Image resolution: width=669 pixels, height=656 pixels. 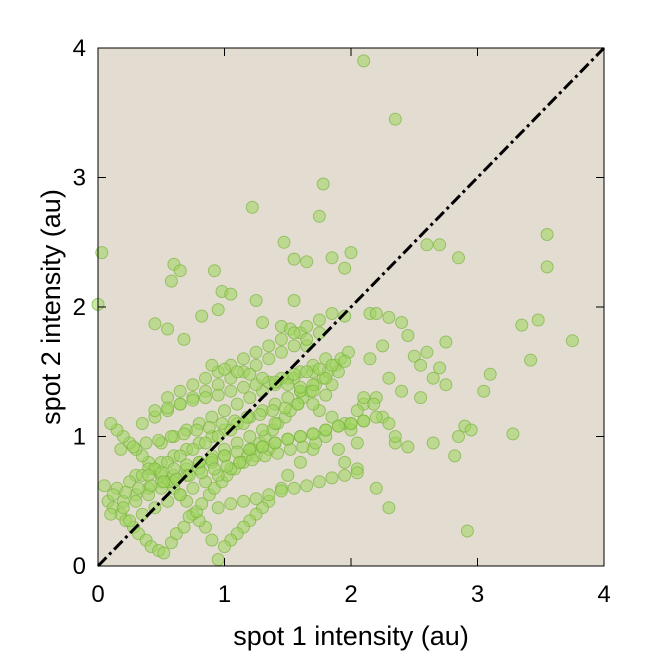 What do you see at coordinates (477, 594) in the screenshot?
I see `x-tick-label: 3` at bounding box center [477, 594].